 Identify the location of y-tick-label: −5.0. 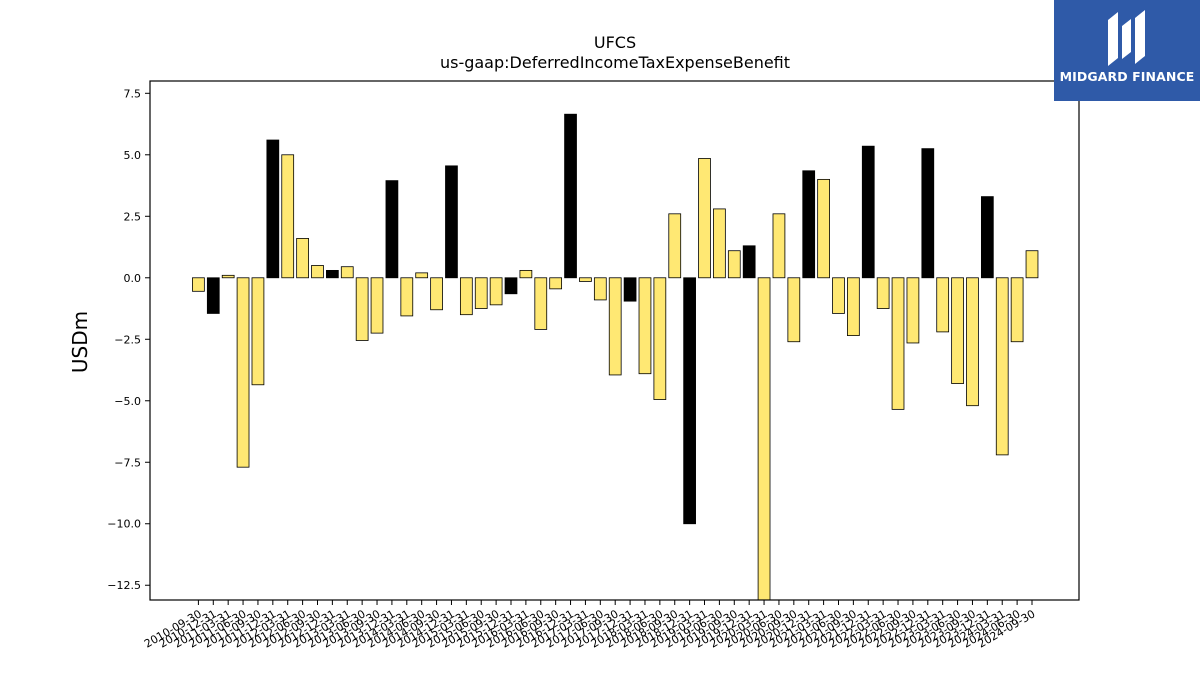
(127, 401).